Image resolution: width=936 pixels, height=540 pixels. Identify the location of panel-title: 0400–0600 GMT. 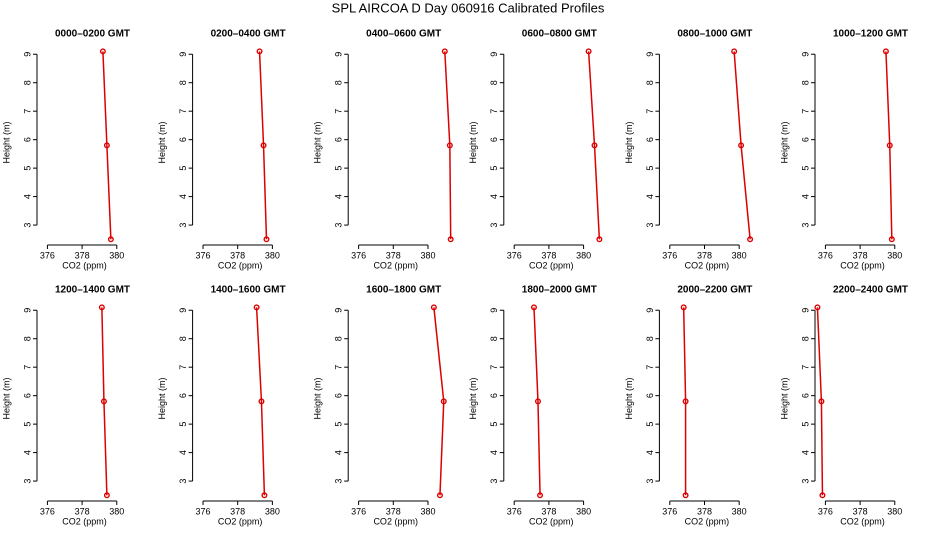
(403, 34).